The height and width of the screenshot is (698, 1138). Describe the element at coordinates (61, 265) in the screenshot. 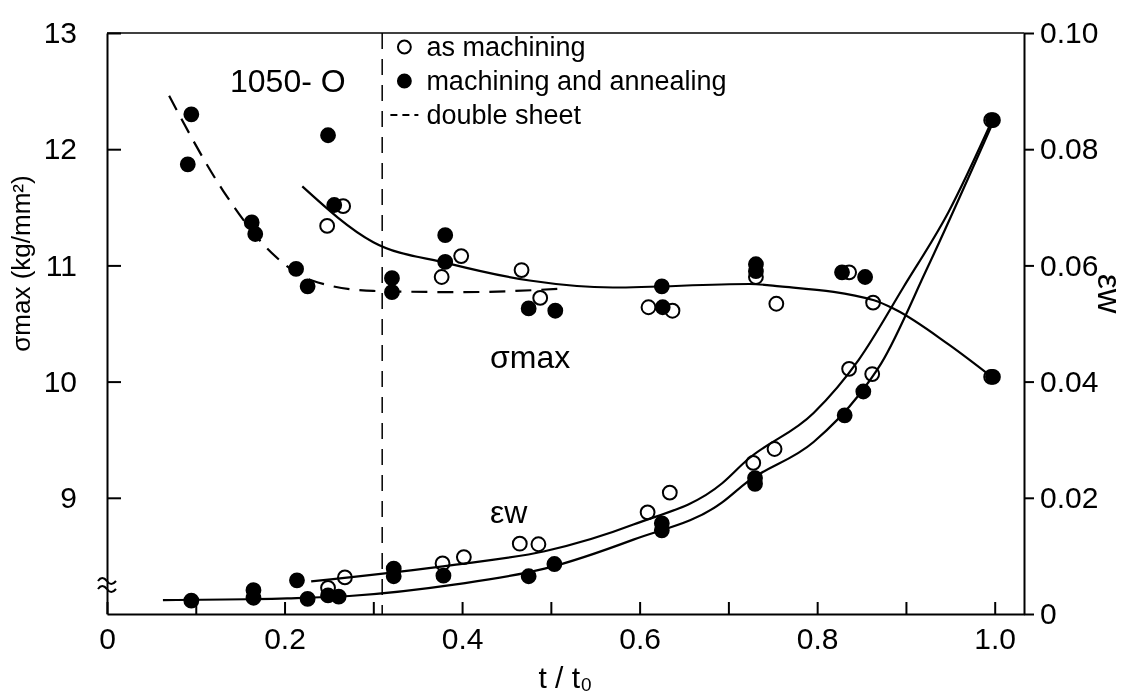

I see `y-tick-label: 11` at that location.